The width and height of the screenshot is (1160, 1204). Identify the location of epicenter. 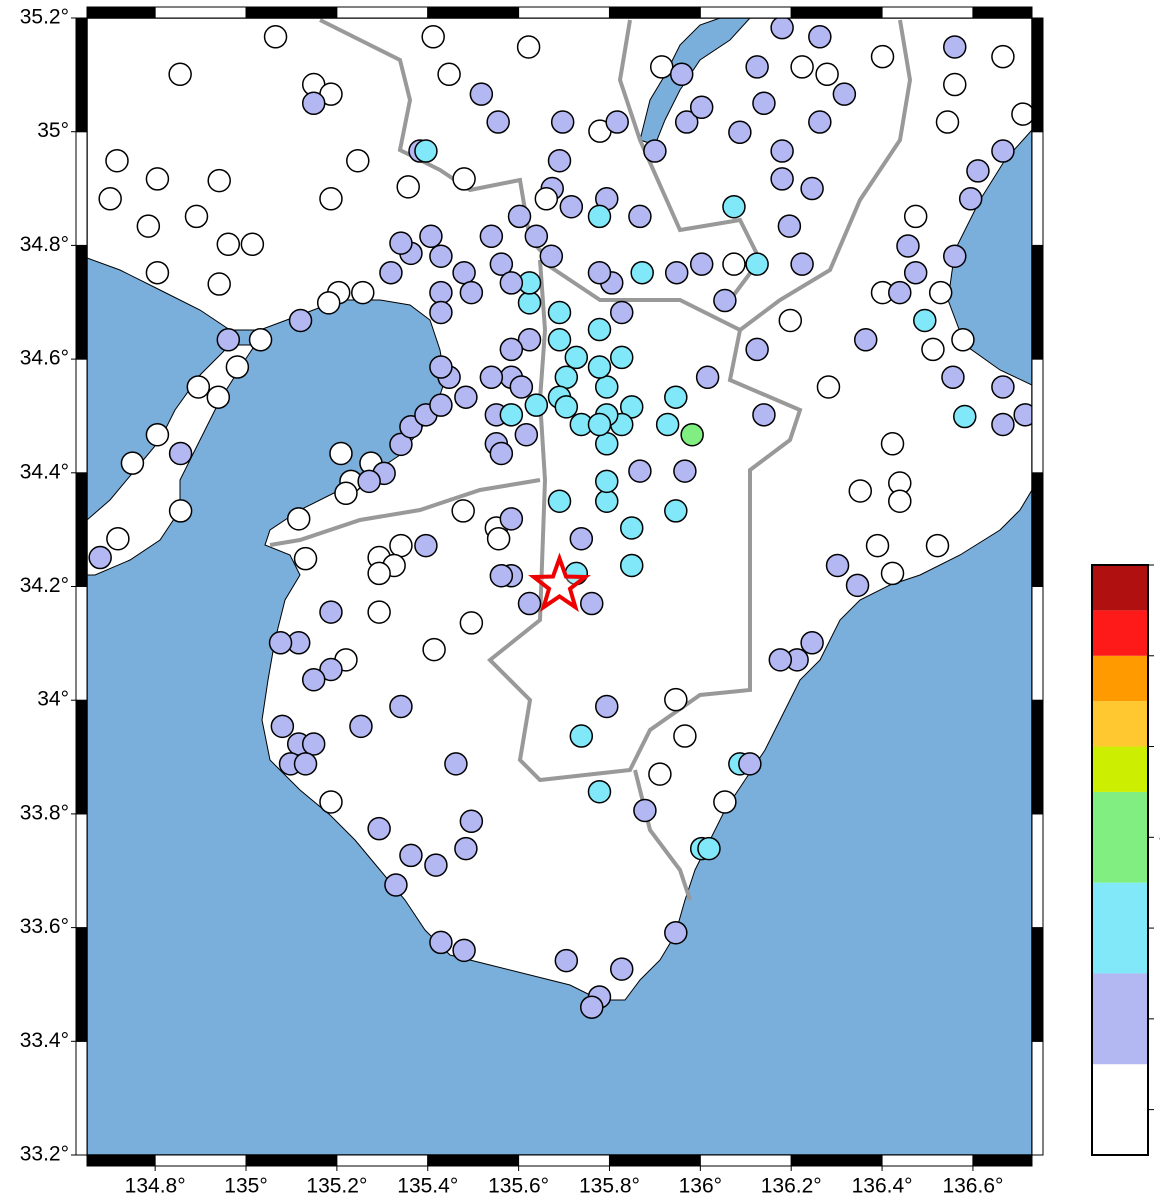
(559, 582).